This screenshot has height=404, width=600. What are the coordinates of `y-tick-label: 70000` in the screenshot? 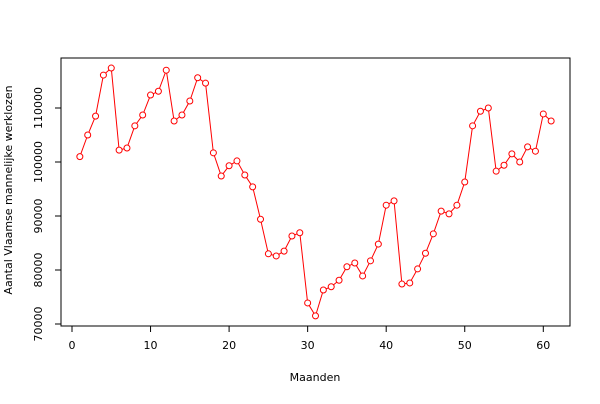 It's located at (38, 324).